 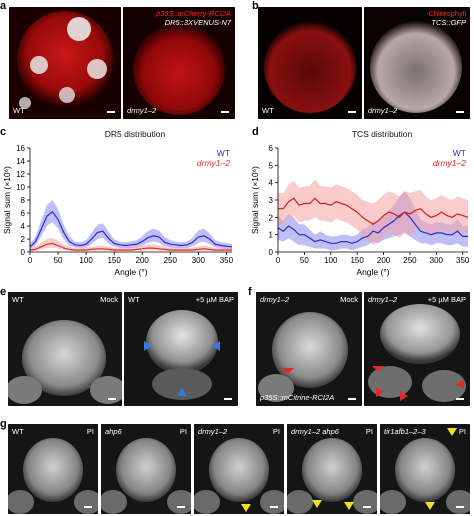 I want to click on panel-g-tile: WT PI, so click(x=53, y=469).